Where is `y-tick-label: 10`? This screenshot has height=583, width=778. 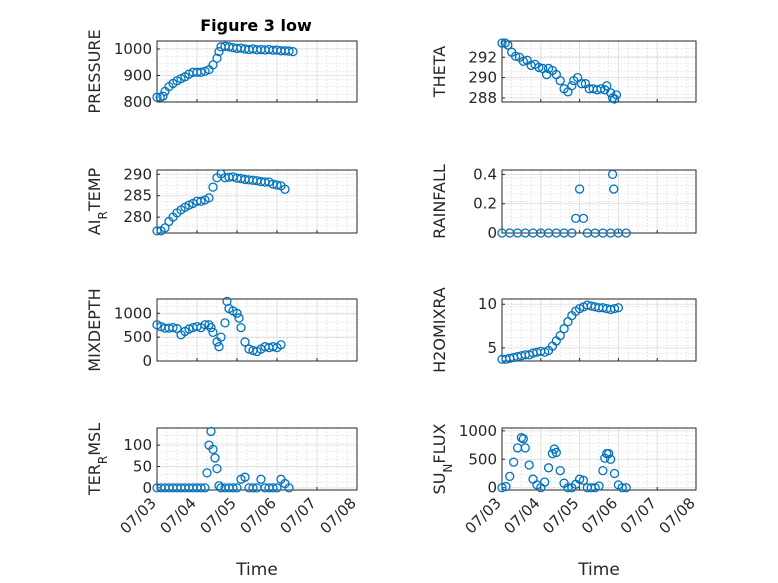
y-tick-label: 10 is located at coordinates (487, 304).